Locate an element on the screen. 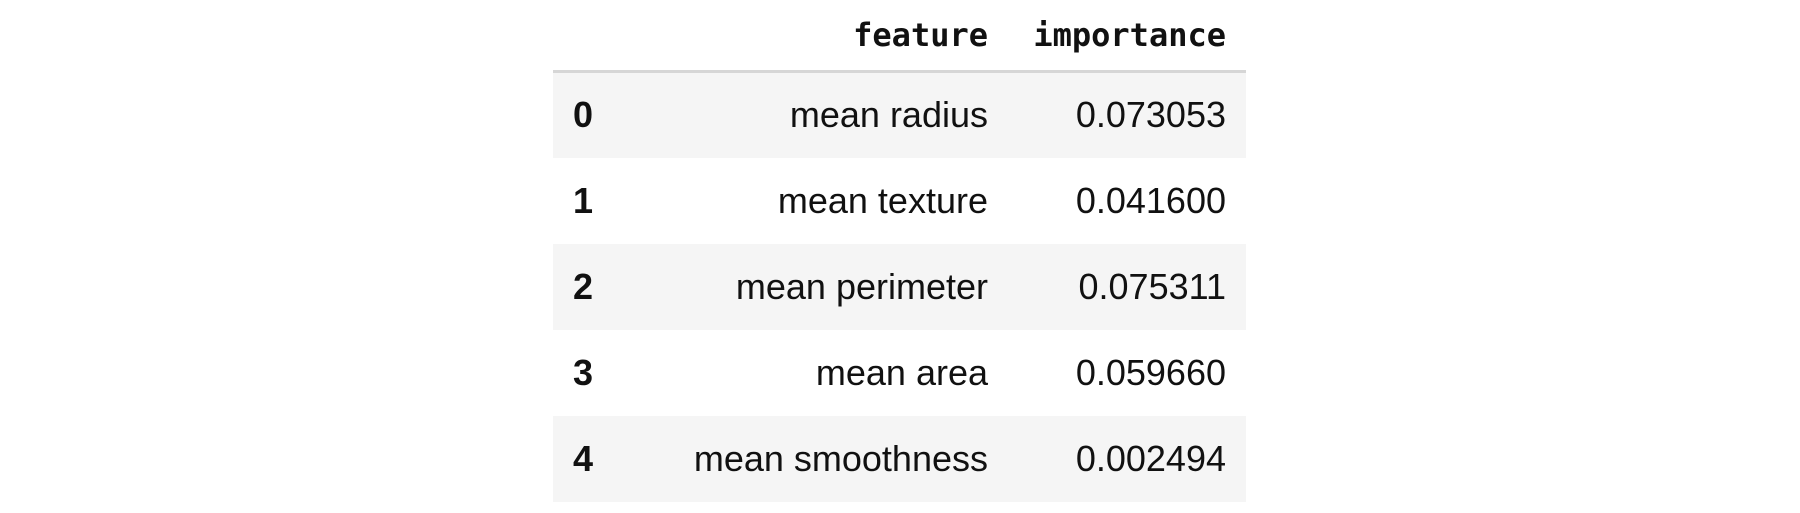 Image resolution: width=1800 pixels, height=513 pixels. row-index: 0 is located at coordinates (583, 115).